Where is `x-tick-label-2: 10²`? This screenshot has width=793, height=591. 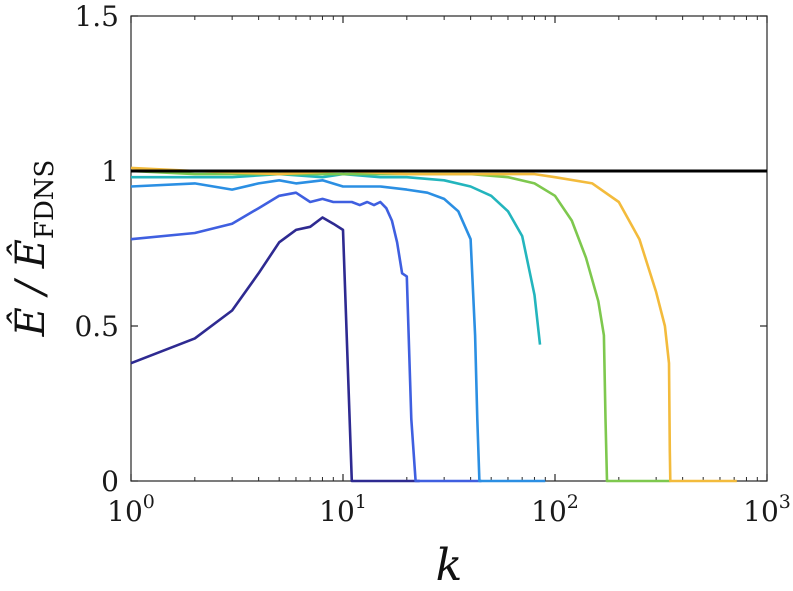 x-tick-label-2: 10² is located at coordinates (555, 509).